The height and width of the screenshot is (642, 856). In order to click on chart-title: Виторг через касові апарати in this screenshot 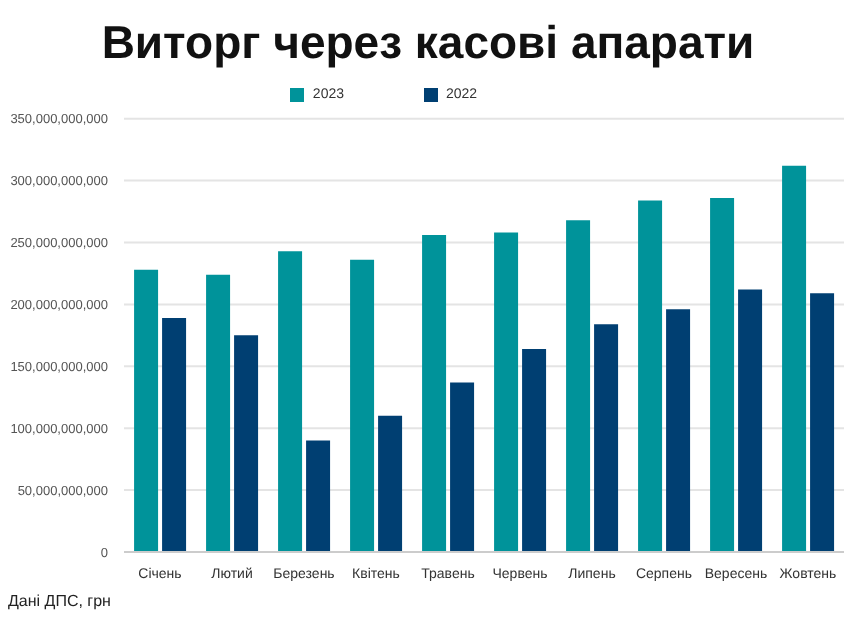, I will do `click(428, 43)`.